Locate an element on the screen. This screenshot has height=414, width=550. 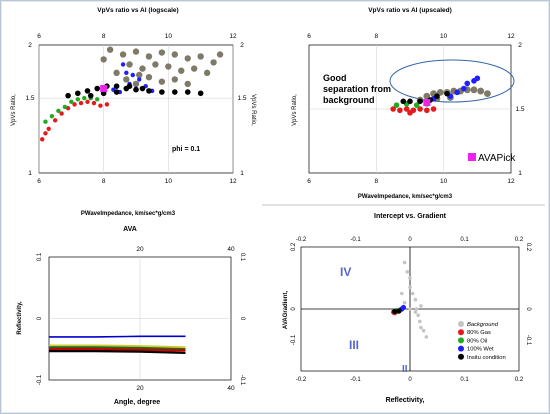
y-tick-label-right: 2 is located at coordinates (242, 45).